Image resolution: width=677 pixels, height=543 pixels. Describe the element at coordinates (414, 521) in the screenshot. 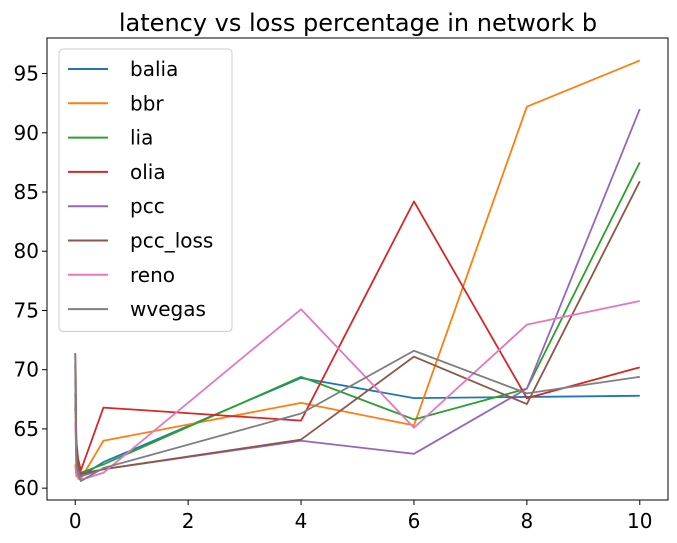

I see `x-tick-label: 6` at that location.